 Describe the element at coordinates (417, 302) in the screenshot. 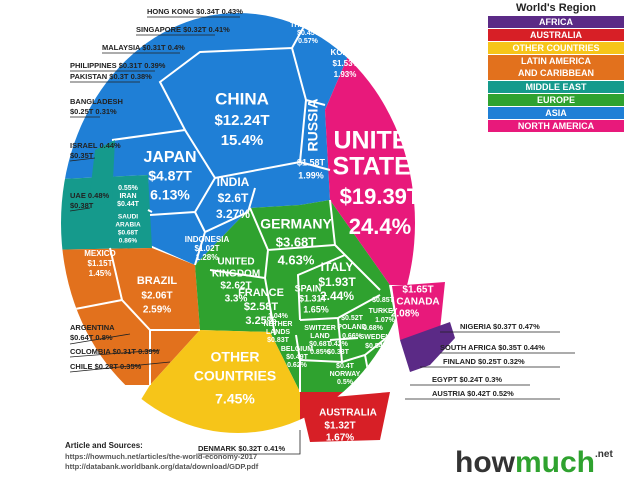

I see `cell-name: CANADA` at that location.